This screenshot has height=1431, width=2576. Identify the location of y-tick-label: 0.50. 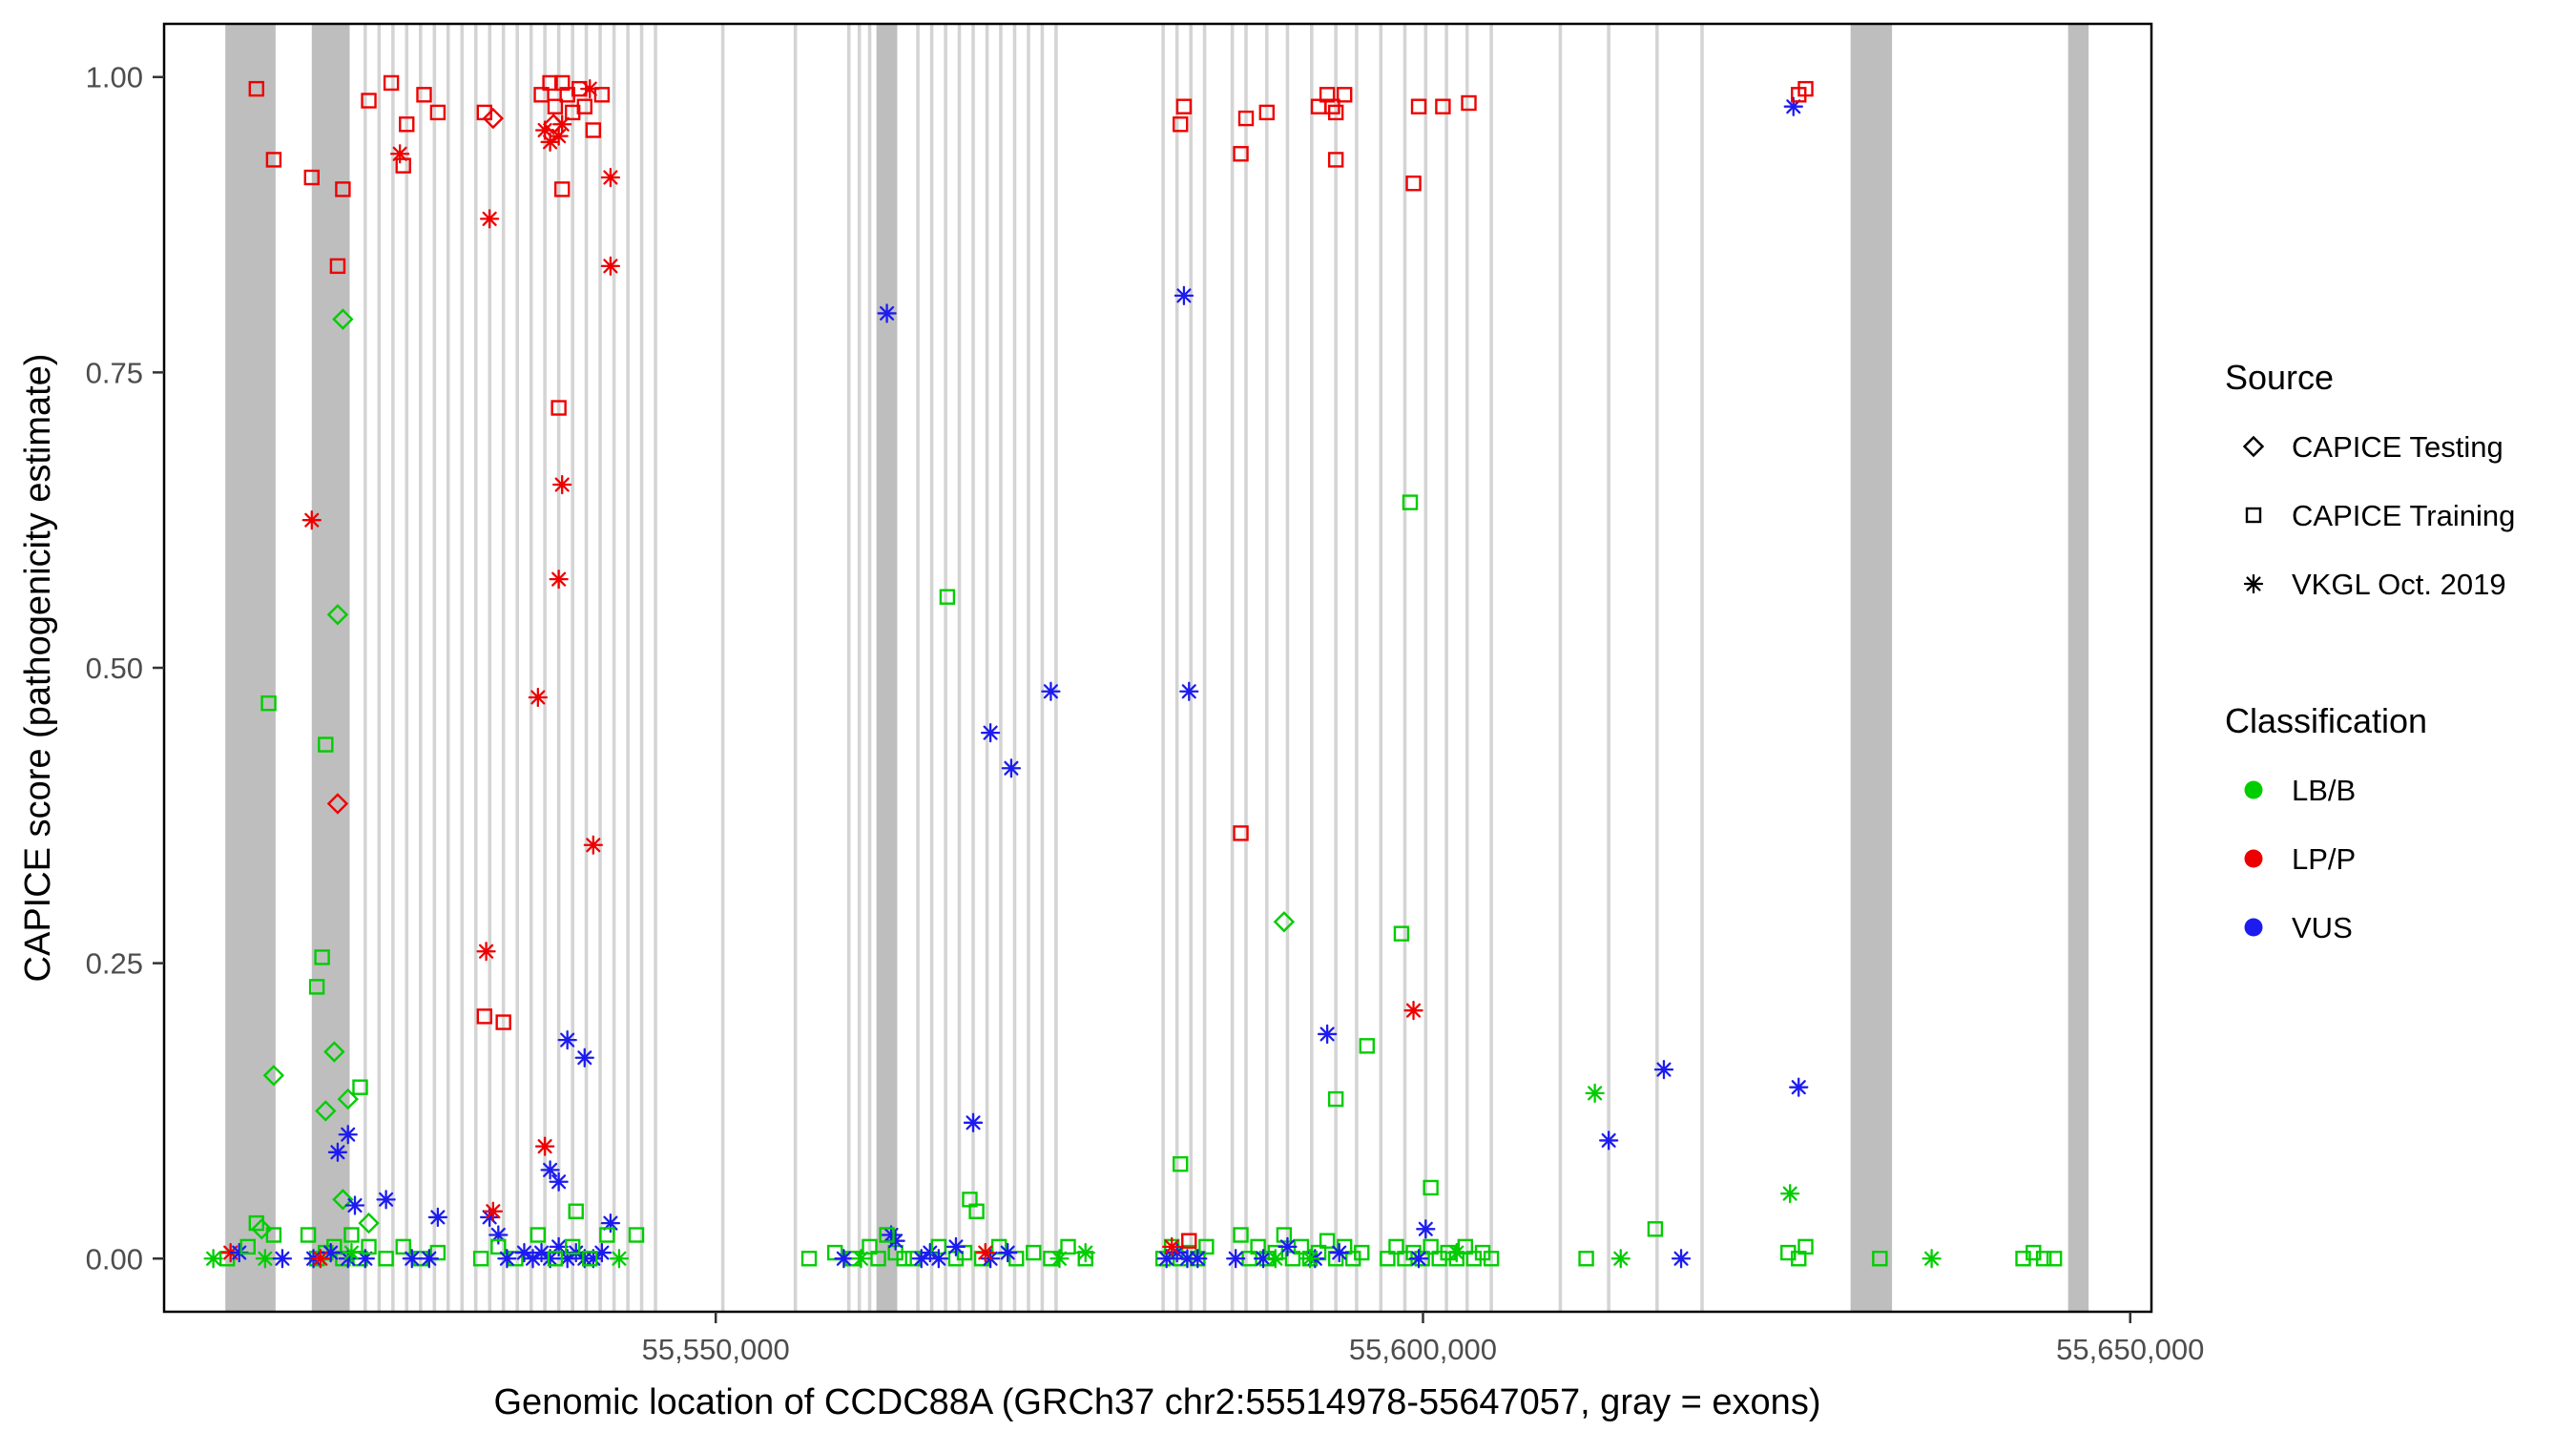
(114, 668).